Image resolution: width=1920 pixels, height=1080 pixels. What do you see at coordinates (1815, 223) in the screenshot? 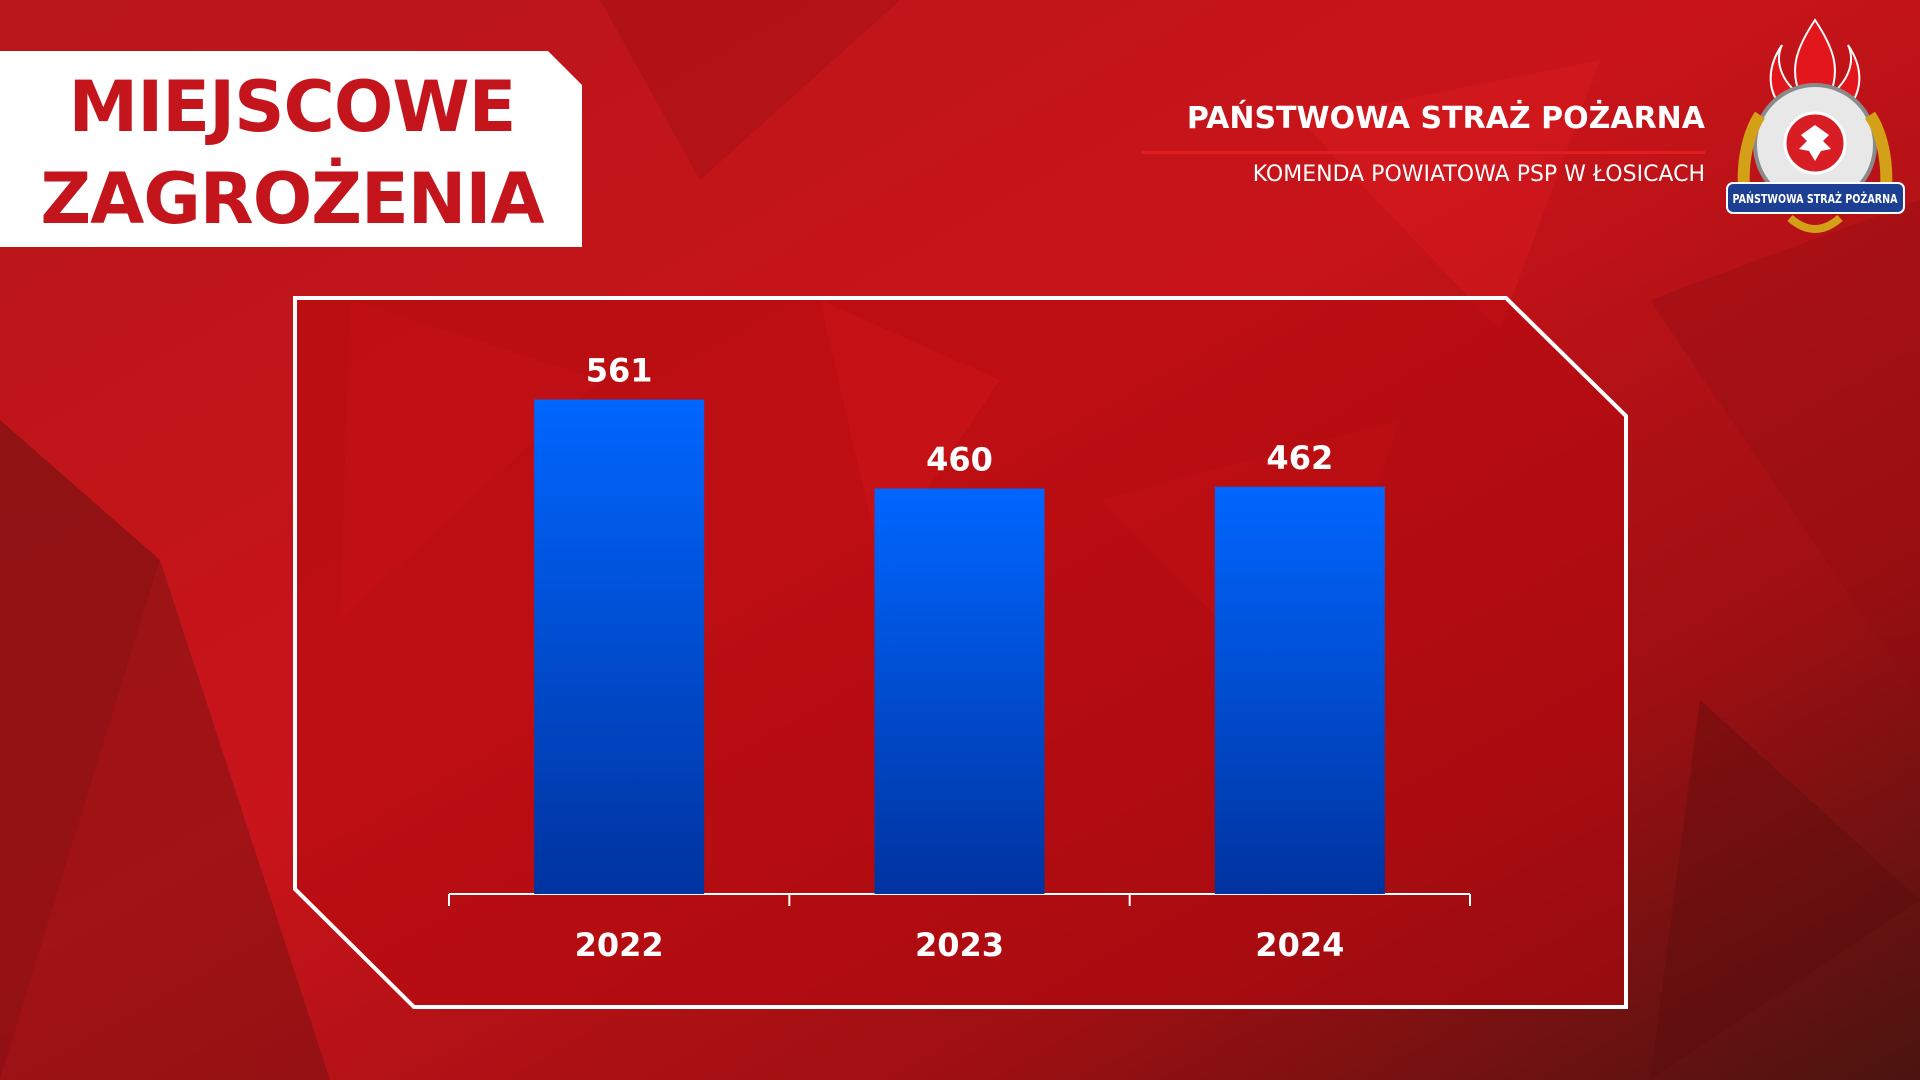
I see `laurel-bottom` at bounding box center [1815, 223].